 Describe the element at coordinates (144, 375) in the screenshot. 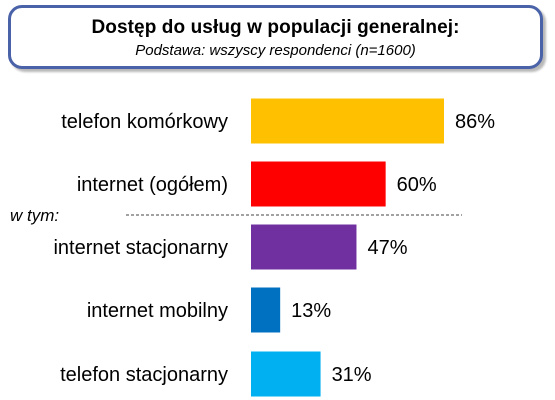

I see `category-label-telefon-stacjonarny: telefon stacjonarny` at that location.